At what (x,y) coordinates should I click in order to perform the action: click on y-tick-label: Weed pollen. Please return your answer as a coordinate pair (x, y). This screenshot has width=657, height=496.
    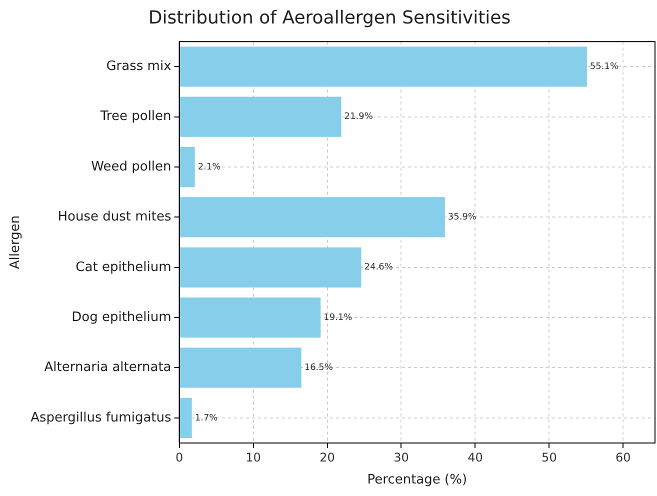
    Looking at the image, I should click on (131, 166).